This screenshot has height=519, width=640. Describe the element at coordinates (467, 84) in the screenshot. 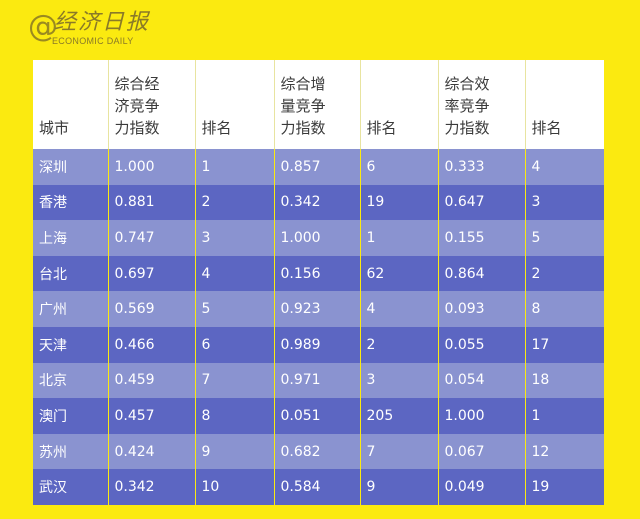

I see `header-line: 综合效` at that location.